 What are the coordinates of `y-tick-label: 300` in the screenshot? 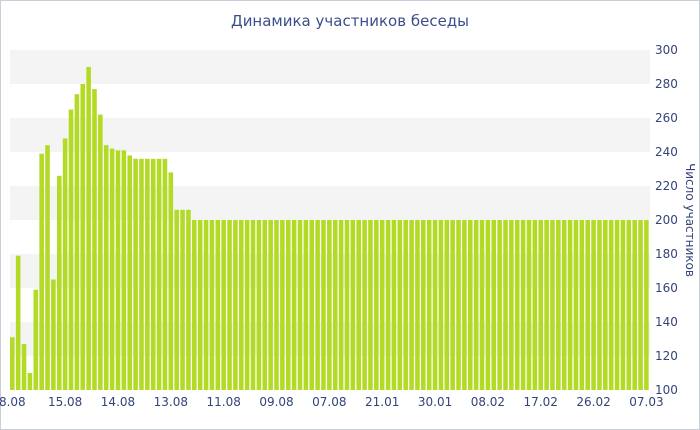 It's located at (666, 50).